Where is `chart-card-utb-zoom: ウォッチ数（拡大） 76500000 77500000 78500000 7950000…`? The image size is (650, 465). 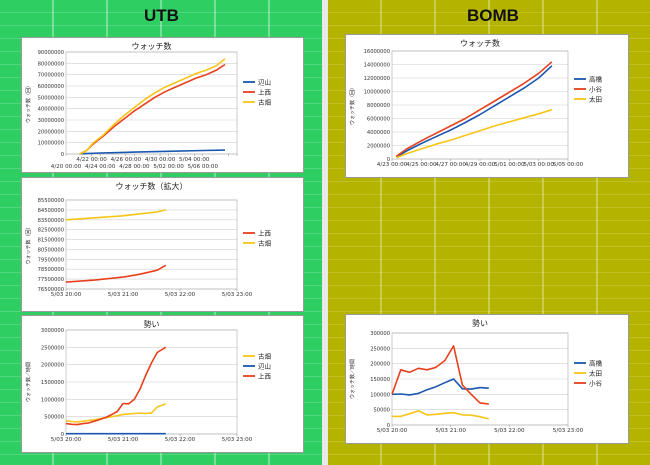
chart-card-utb-zoom: ウォッチ数（拡大） 76500000 77500000 78500000 7950000… is located at coordinates (162, 244).